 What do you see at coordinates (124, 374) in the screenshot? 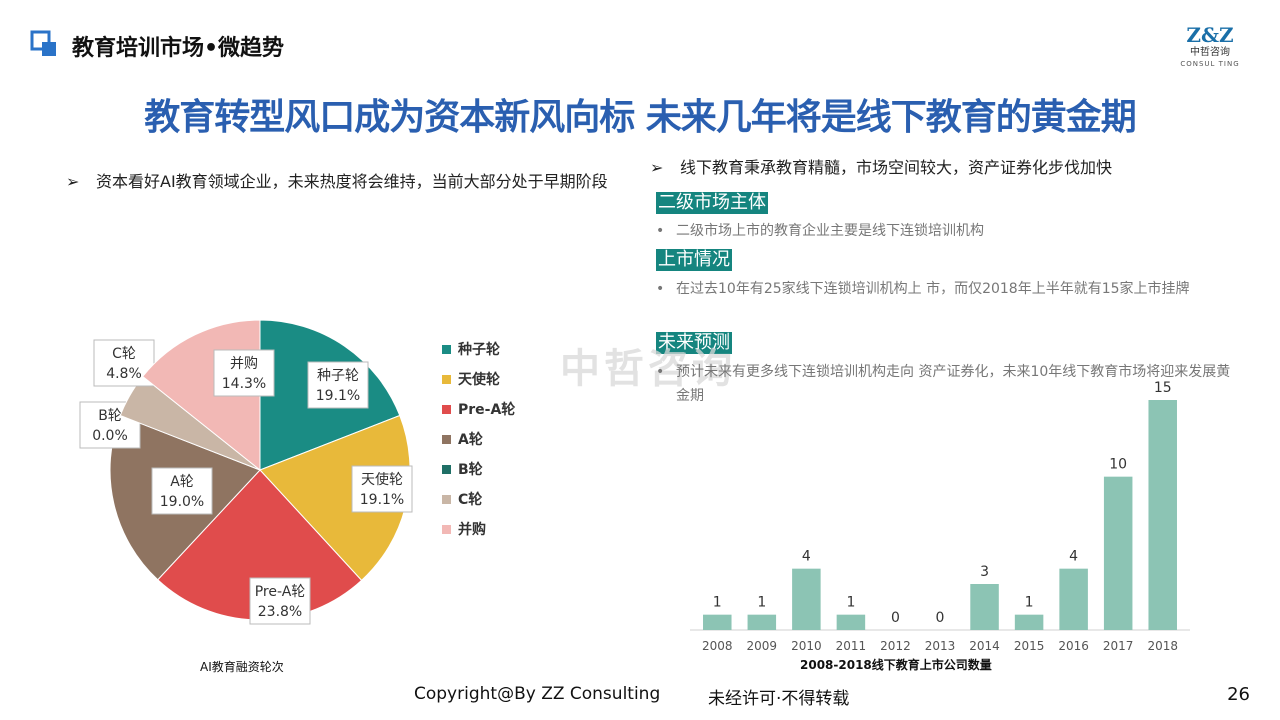
I see `pie-label-value: 4.8%` at bounding box center [124, 374].